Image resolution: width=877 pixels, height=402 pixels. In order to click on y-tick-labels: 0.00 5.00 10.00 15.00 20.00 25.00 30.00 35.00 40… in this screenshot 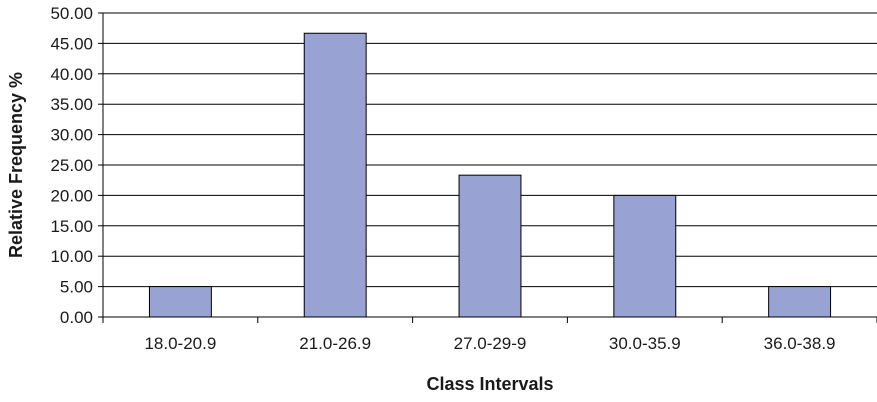, I will do `click(71, 165)`.